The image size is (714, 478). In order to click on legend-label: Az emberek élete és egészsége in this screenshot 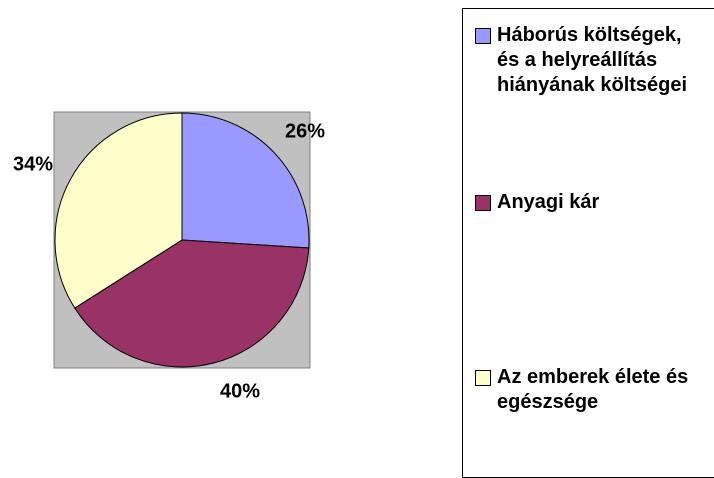, I will do `click(593, 389)`.